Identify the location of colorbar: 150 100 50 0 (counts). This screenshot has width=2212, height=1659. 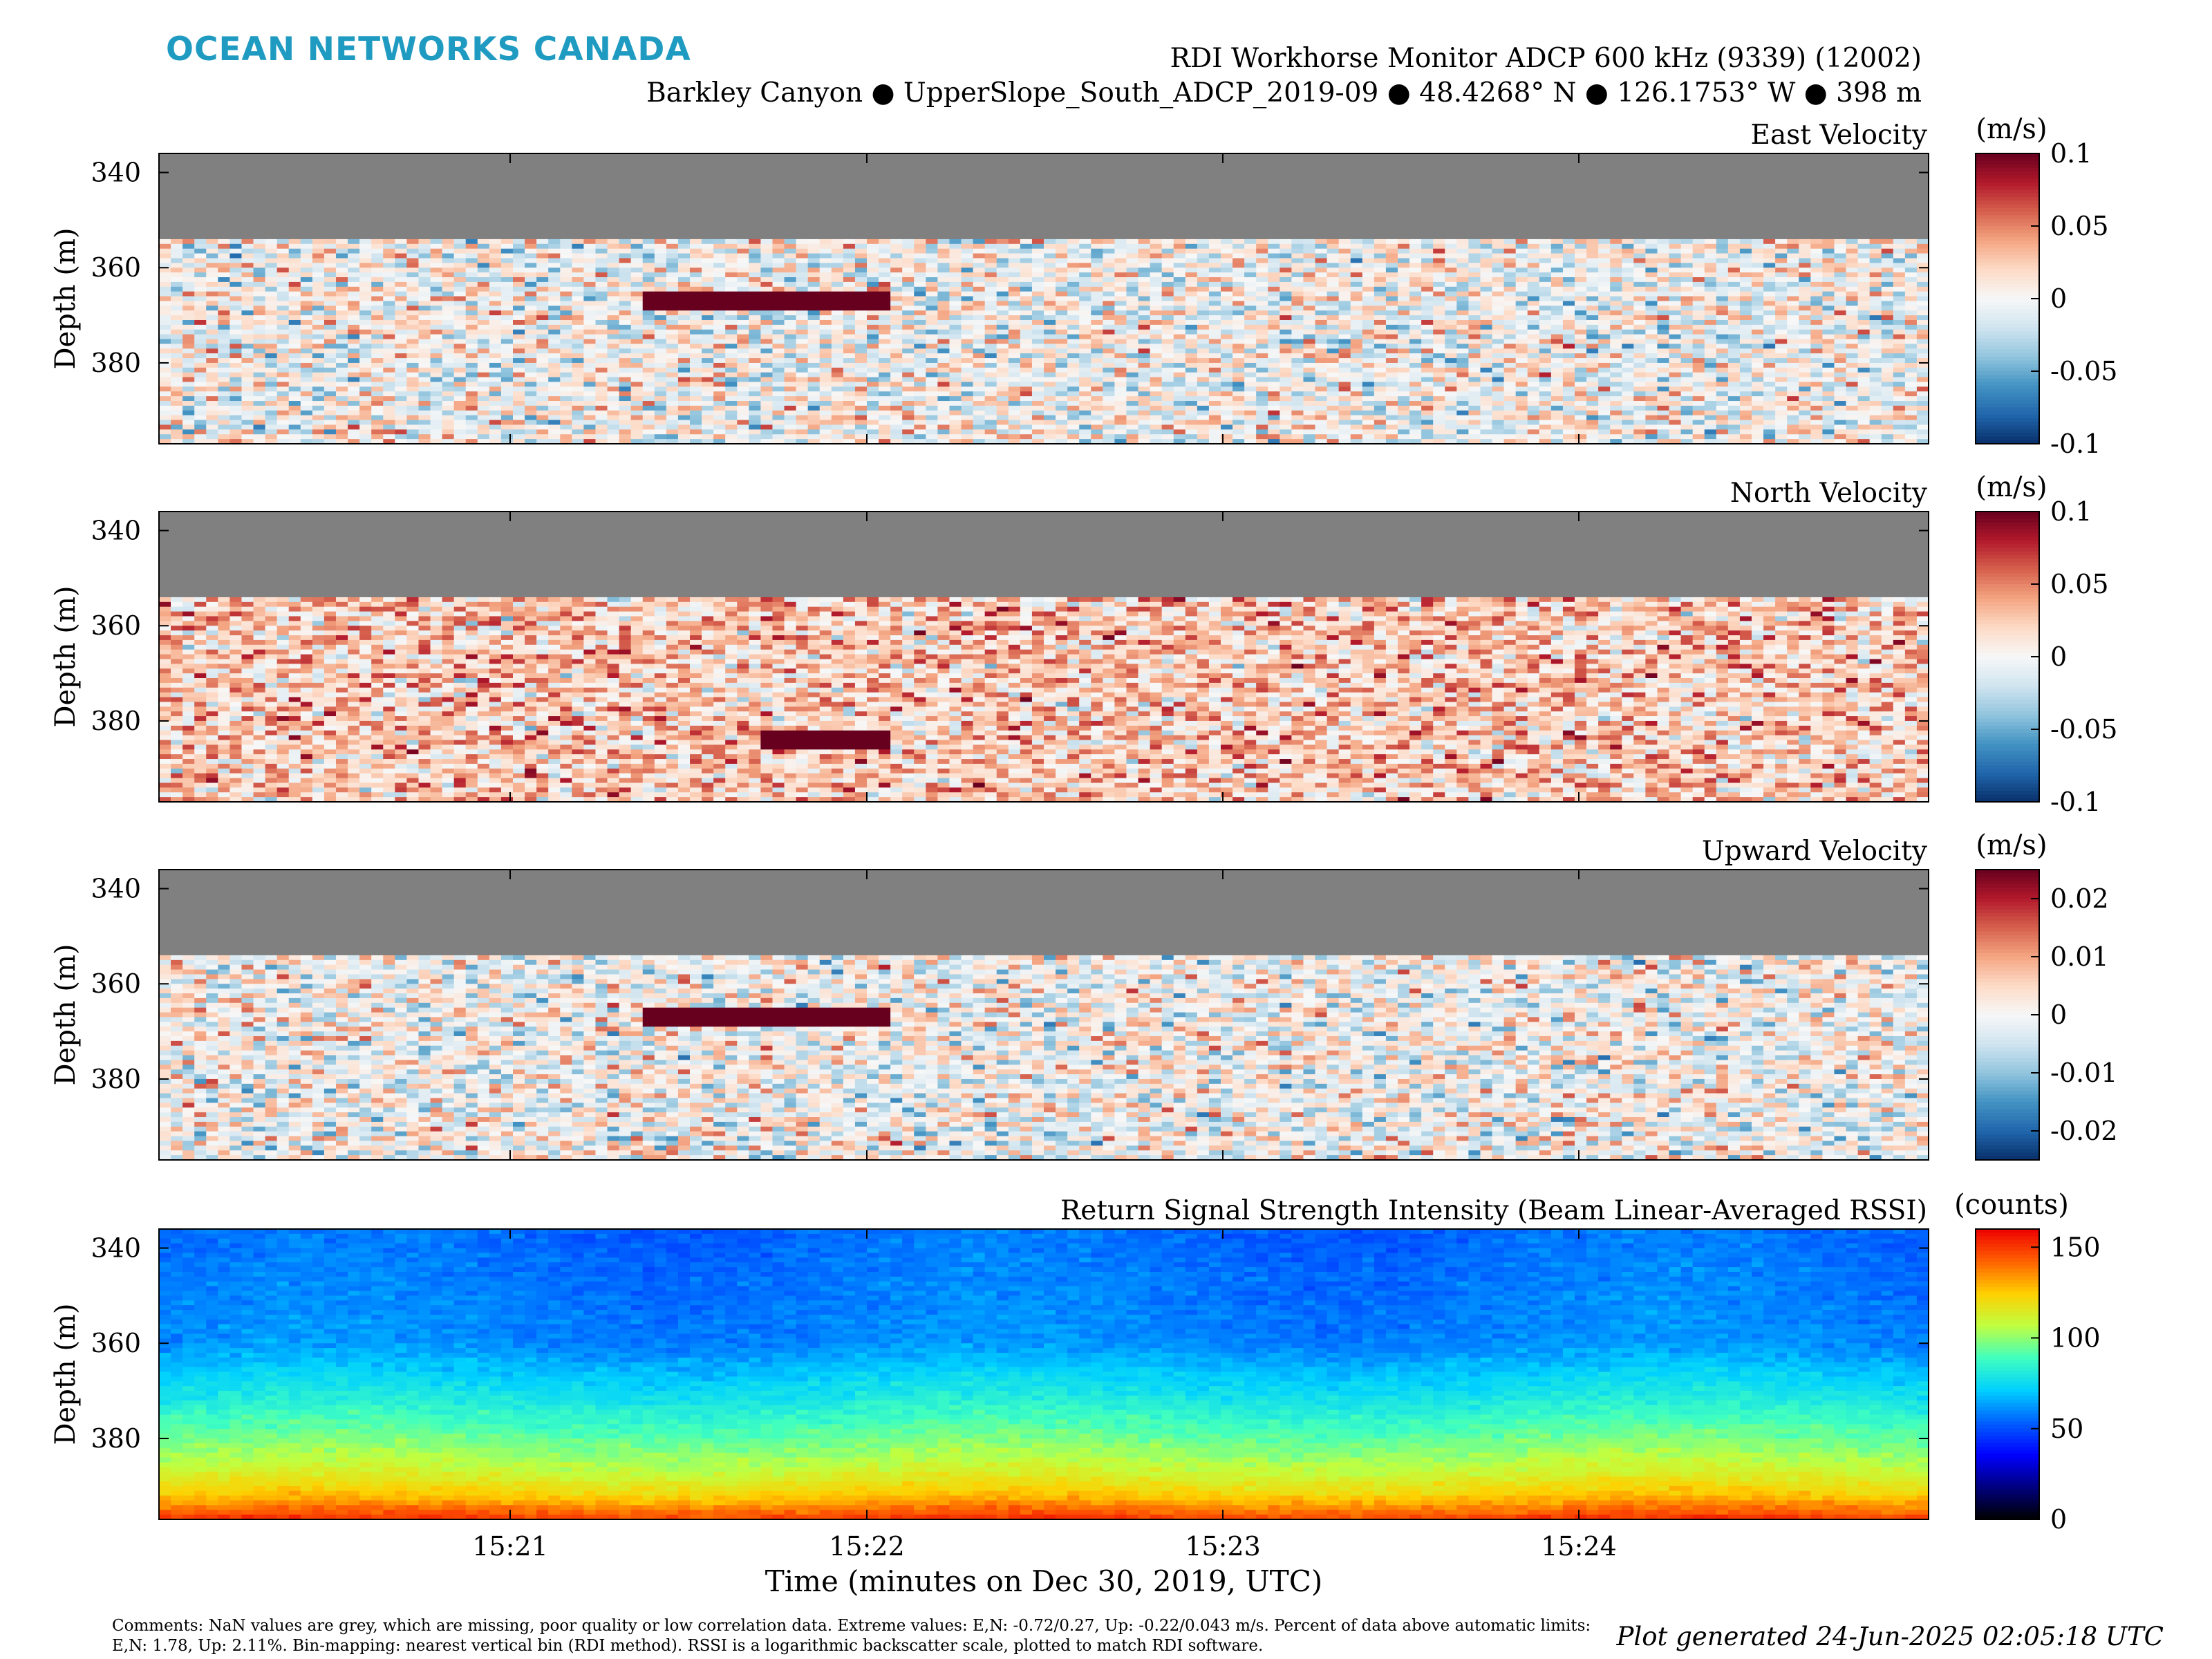
(2027, 1362).